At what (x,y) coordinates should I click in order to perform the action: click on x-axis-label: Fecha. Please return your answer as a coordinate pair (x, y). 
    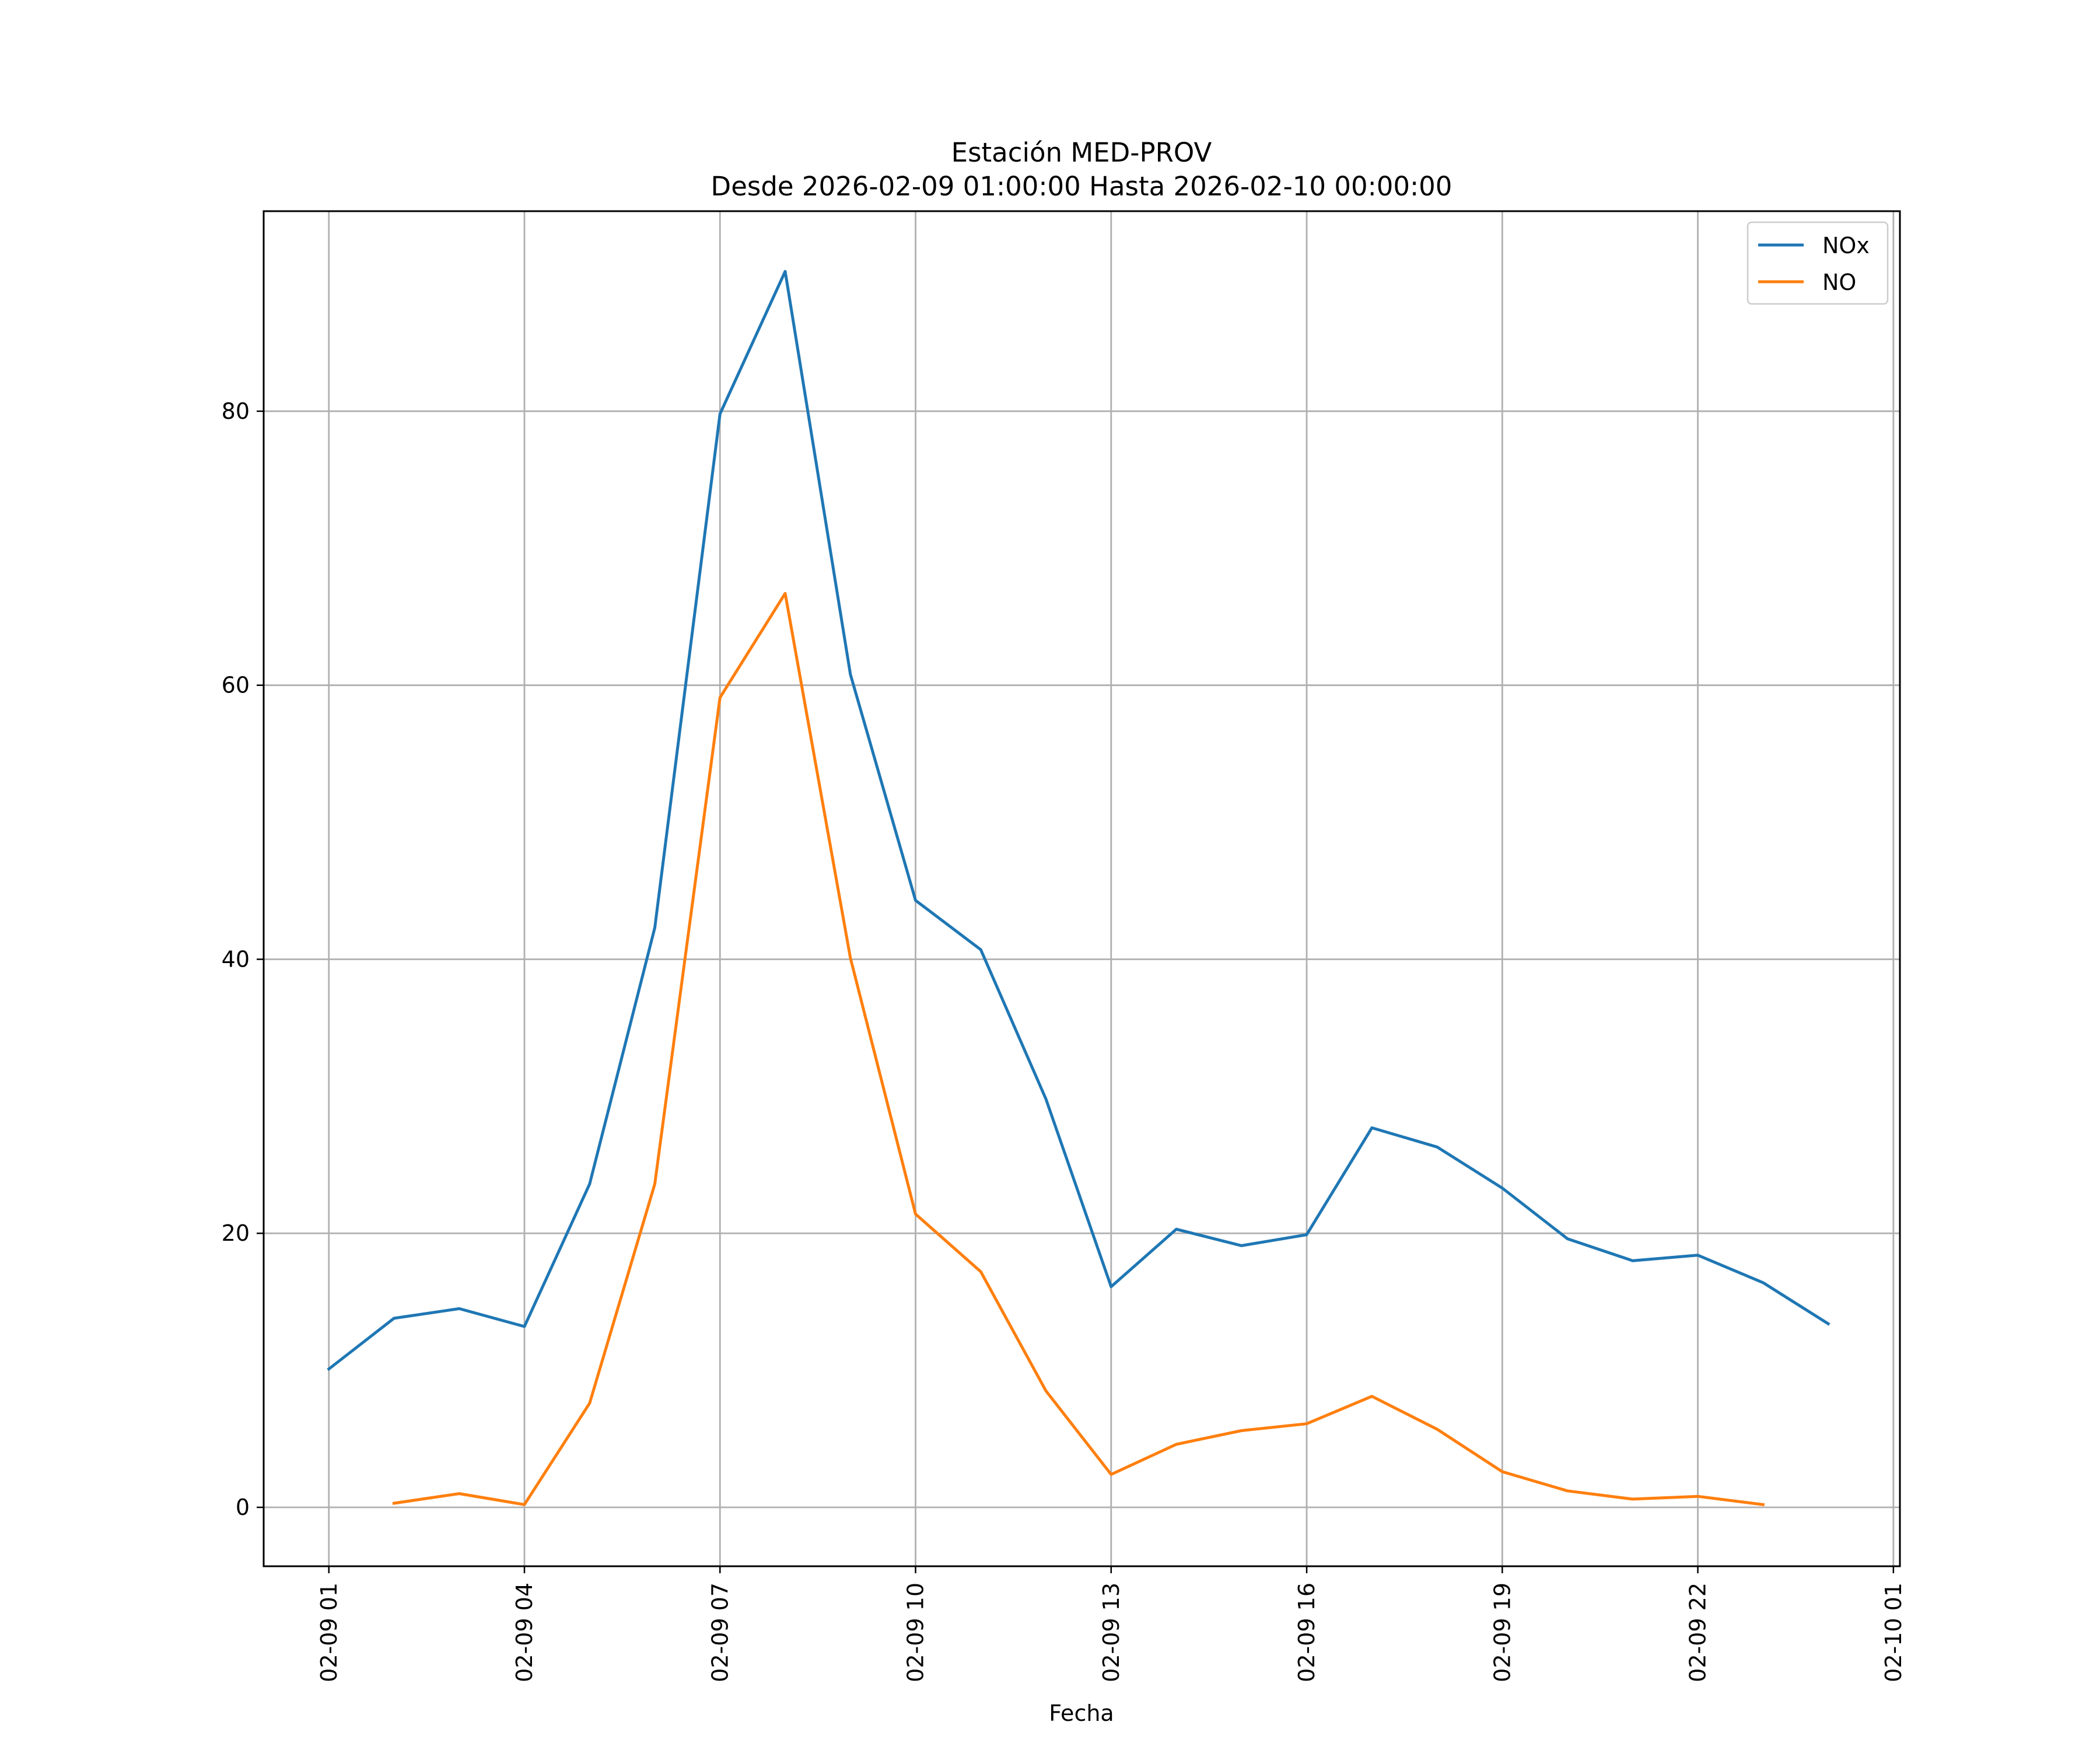
    Looking at the image, I should click on (1081, 1713).